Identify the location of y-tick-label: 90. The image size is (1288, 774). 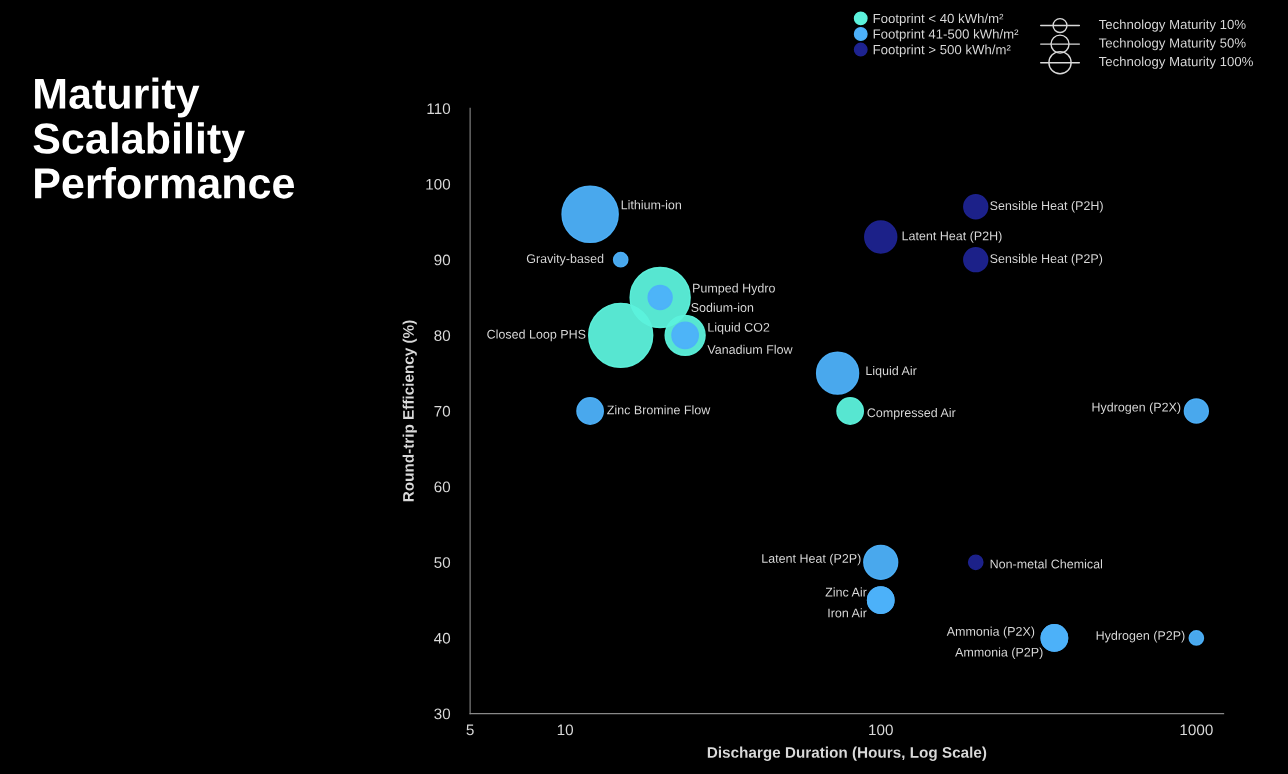
(442, 260).